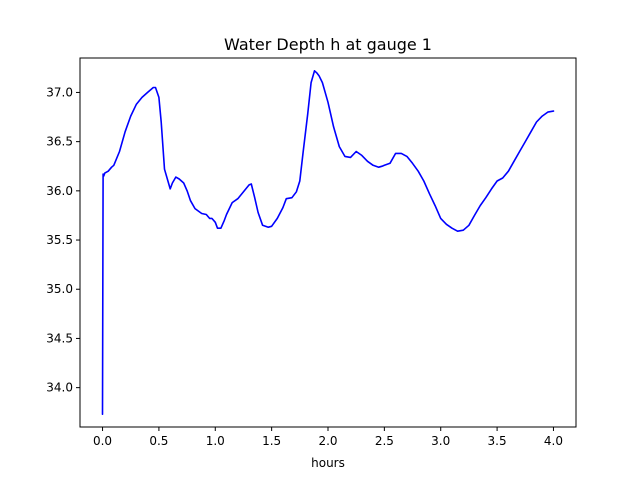  What do you see at coordinates (59, 289) in the screenshot?
I see `y-tick-label: 35.0` at bounding box center [59, 289].